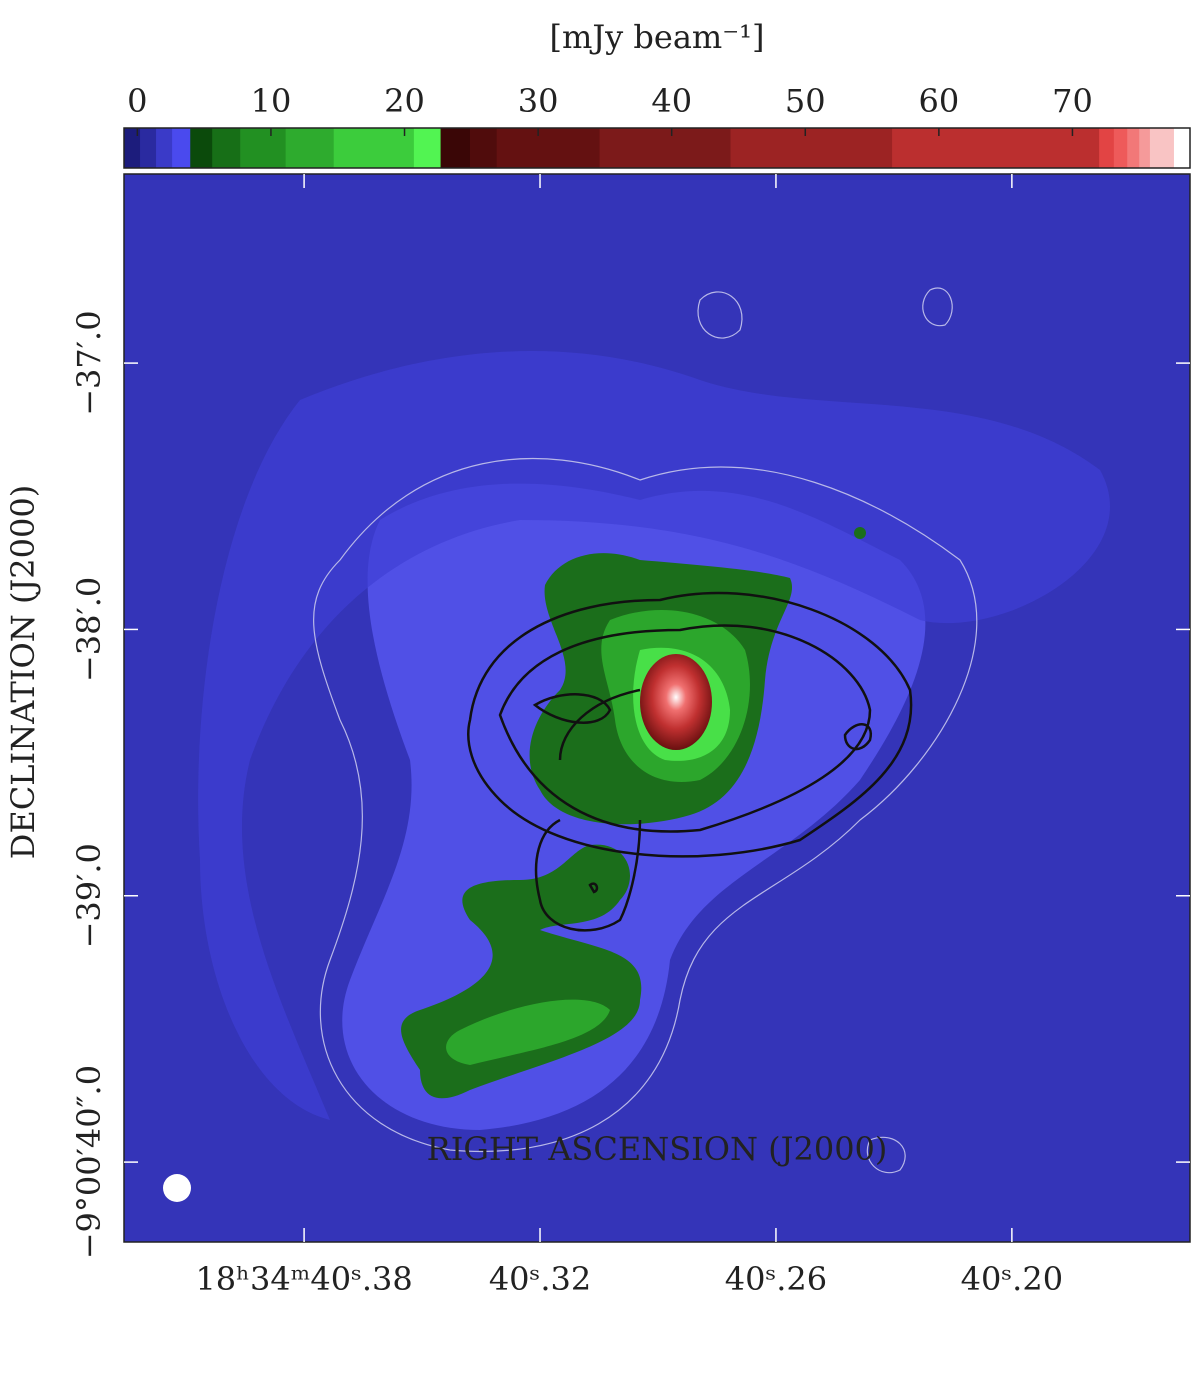 This screenshot has width=1200, height=1377. Describe the element at coordinates (271, 101) in the screenshot. I see `colorbar-tick-label: 10` at that location.